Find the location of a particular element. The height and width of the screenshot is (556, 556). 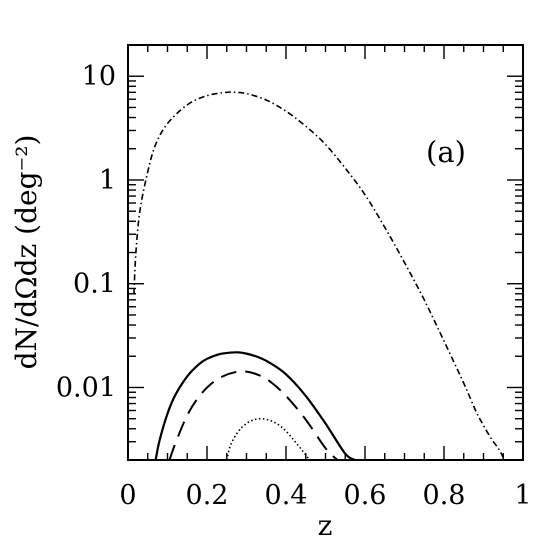

x-tick-label: 0.2 is located at coordinates (207, 495).